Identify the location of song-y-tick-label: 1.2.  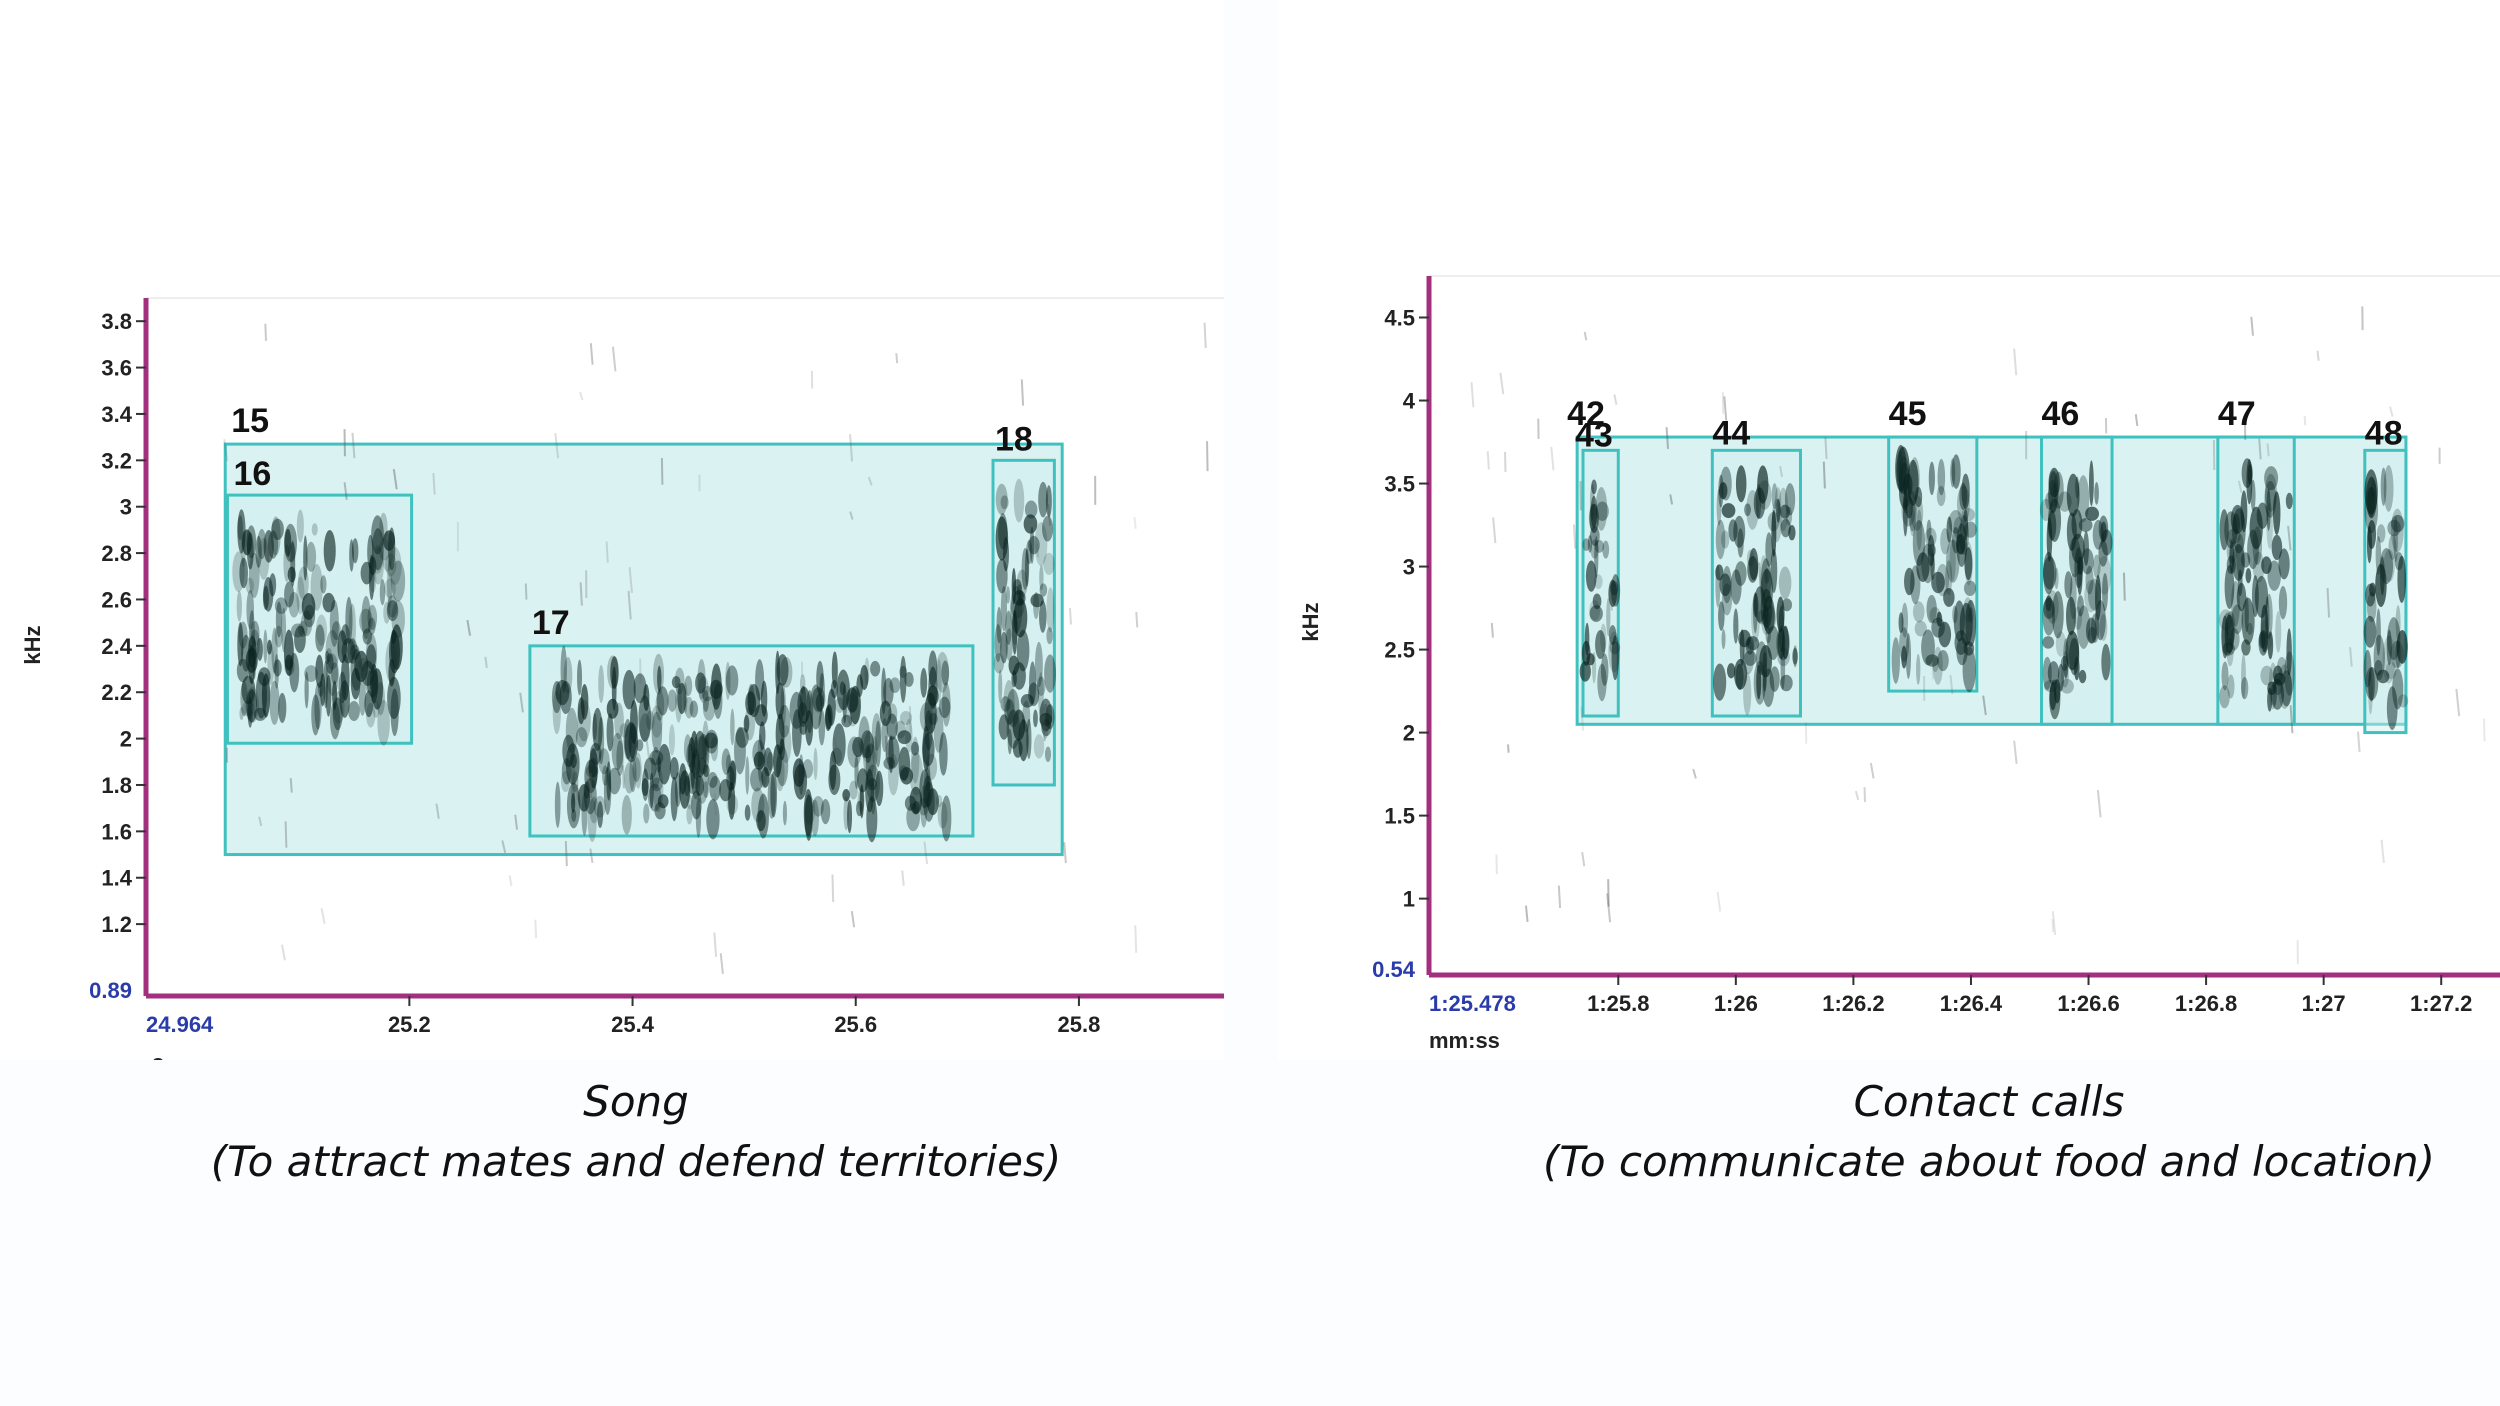
(116, 924).